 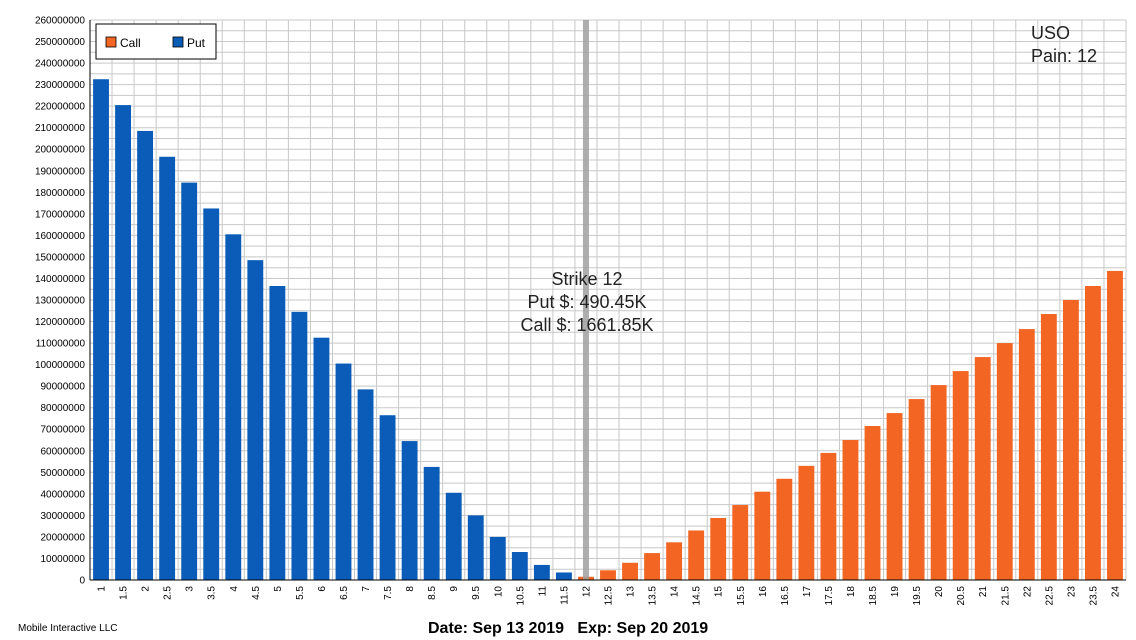 I want to click on x-tick-label: 15, so click(x=719, y=592).